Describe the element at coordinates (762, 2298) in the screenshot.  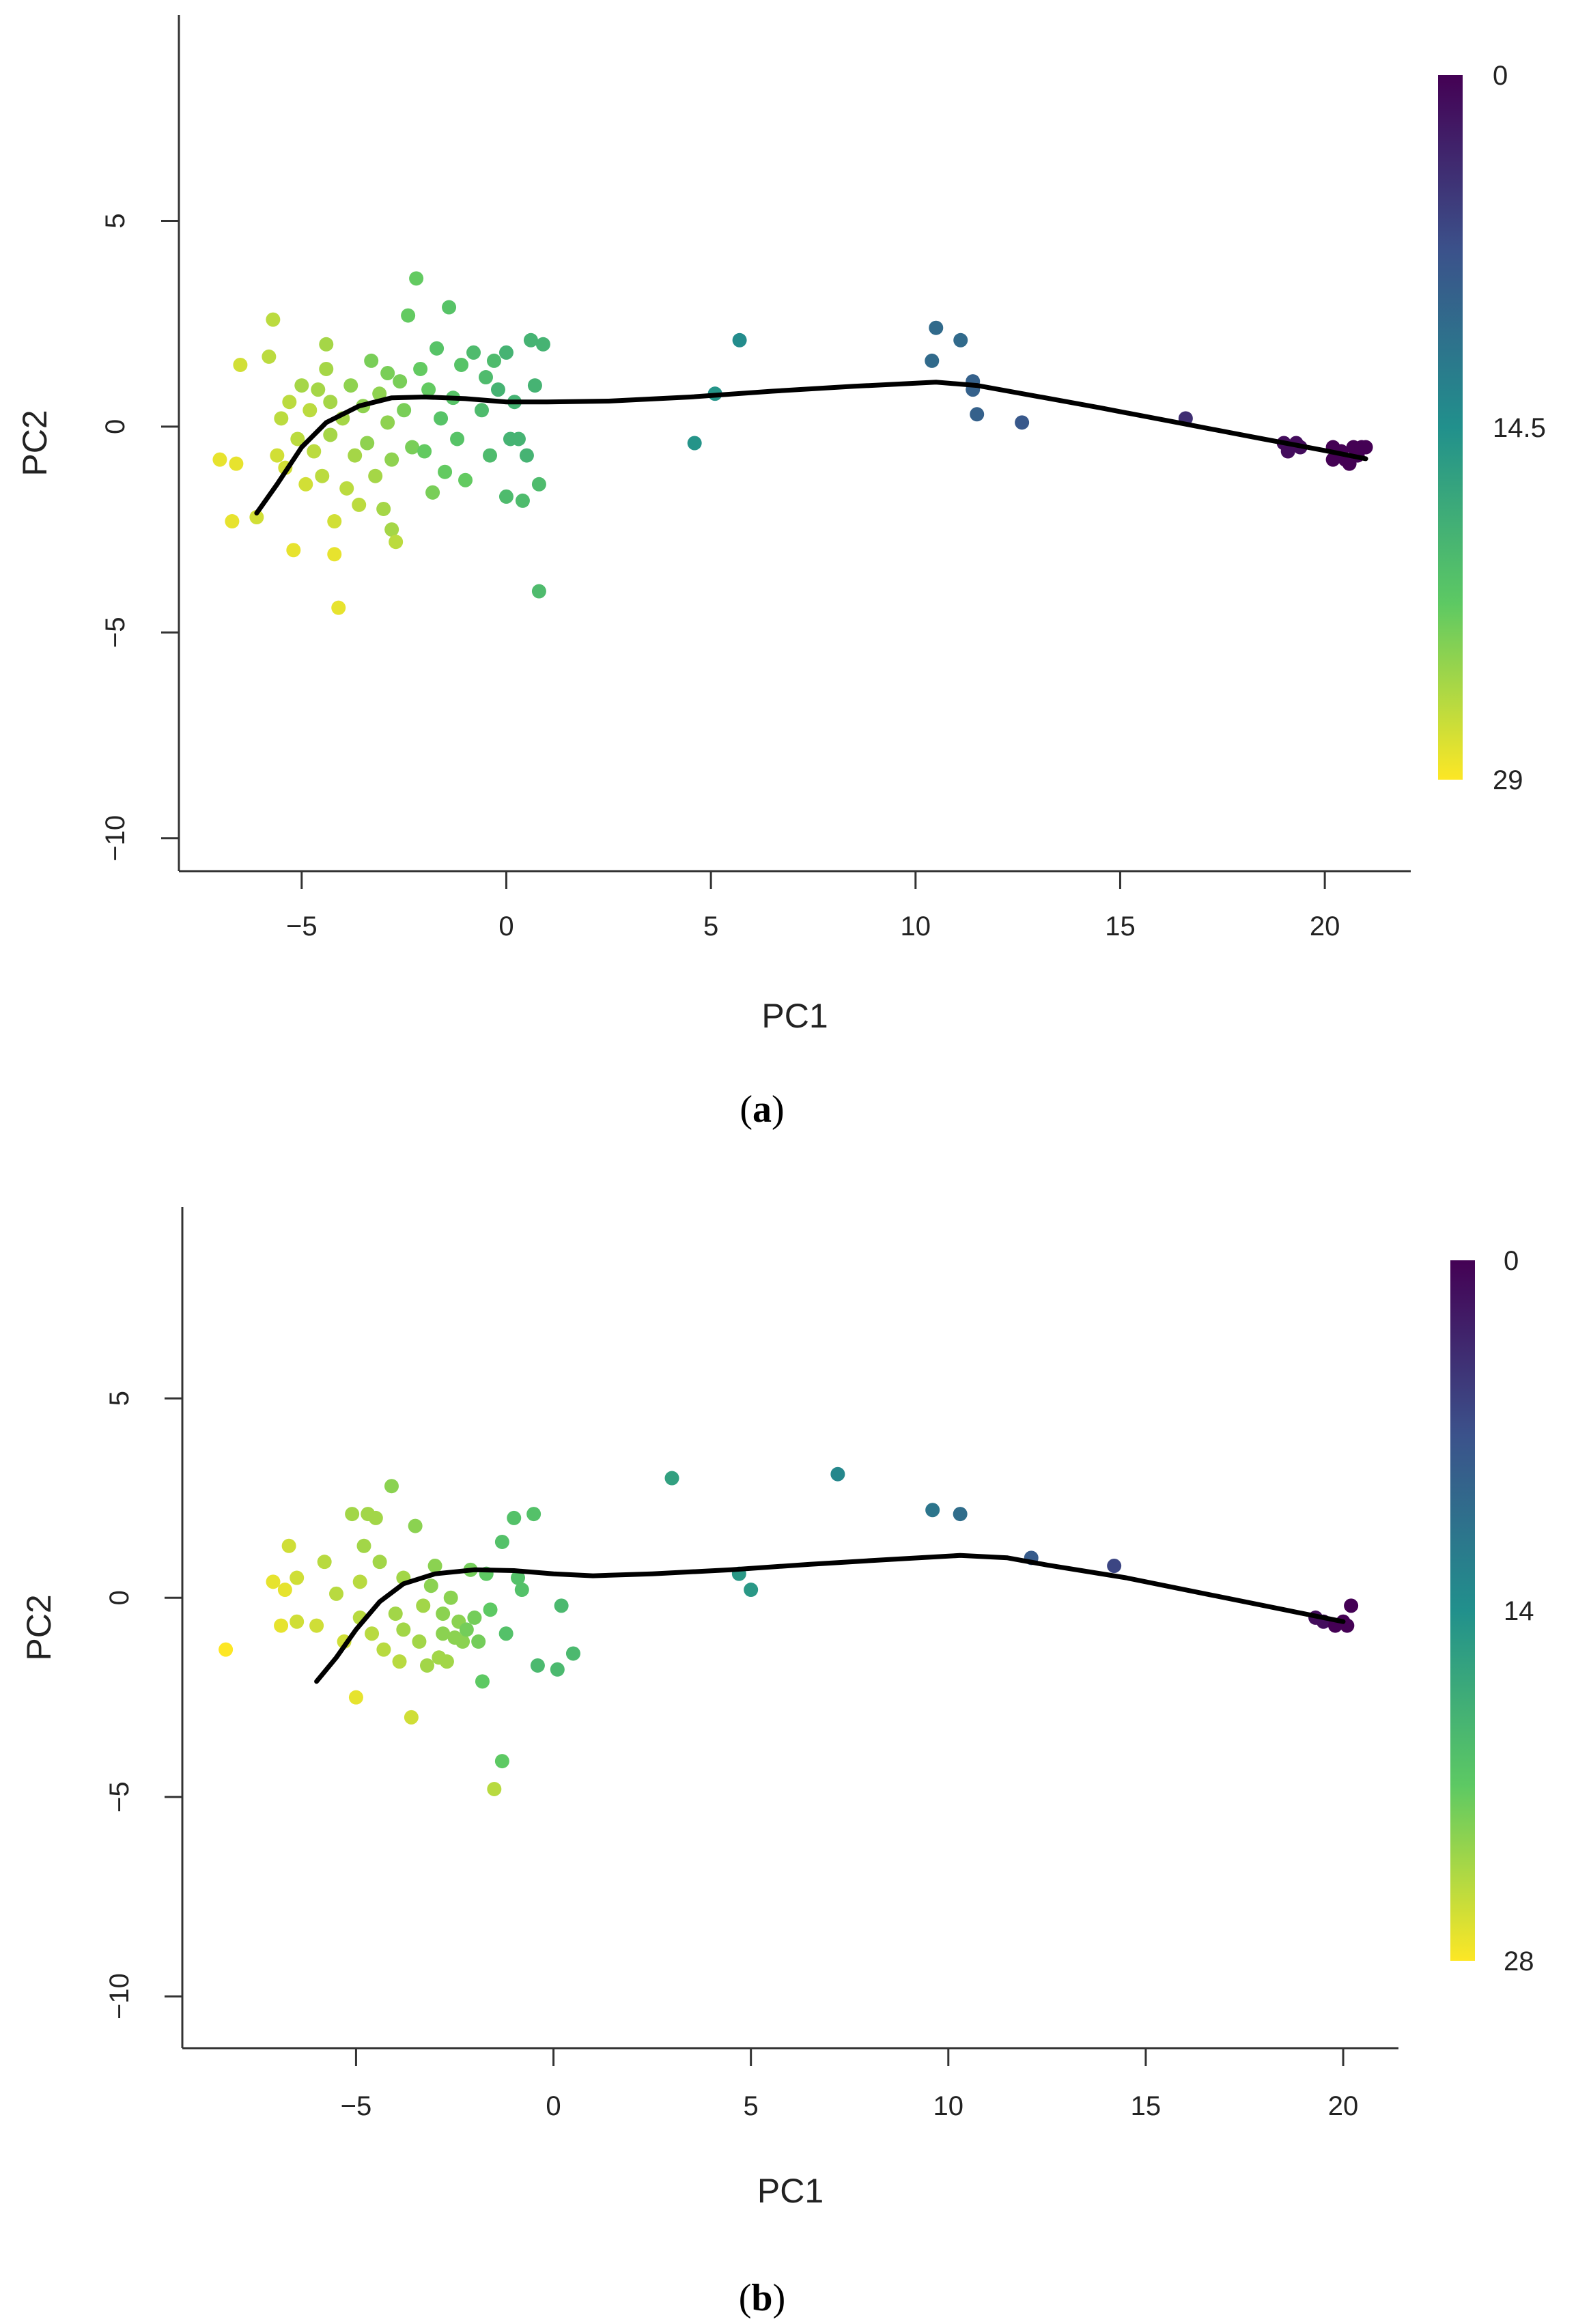
I see `panel-b-label: (b)` at that location.